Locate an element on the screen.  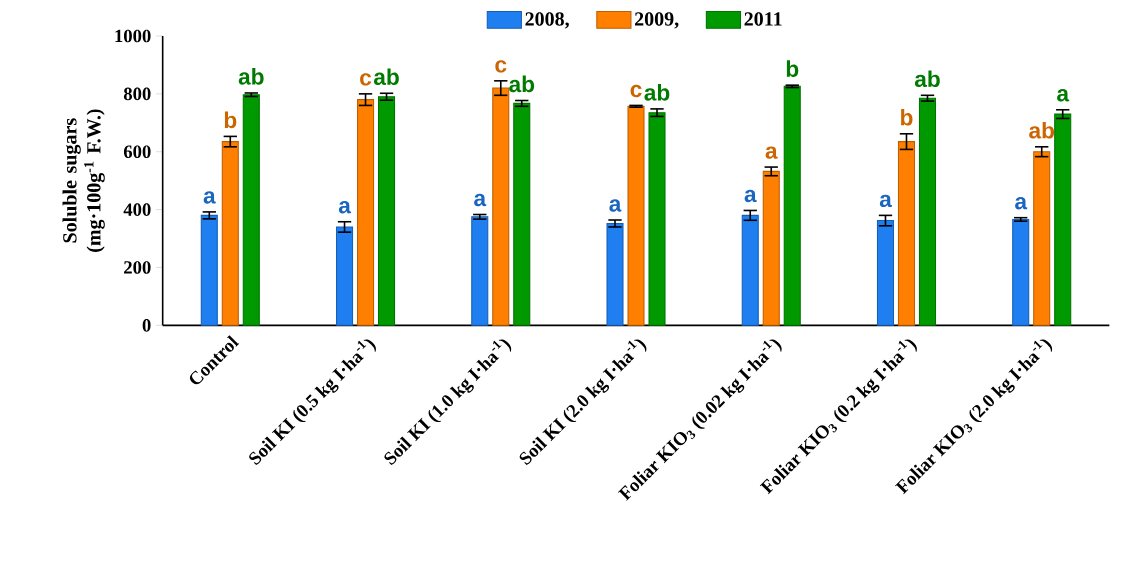
y-tick-label: 0 is located at coordinates (146, 325).